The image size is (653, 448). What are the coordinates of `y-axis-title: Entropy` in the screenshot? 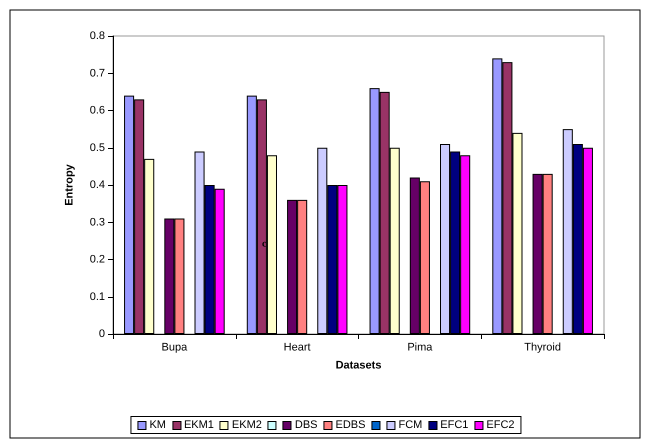 It's located at (70, 184).